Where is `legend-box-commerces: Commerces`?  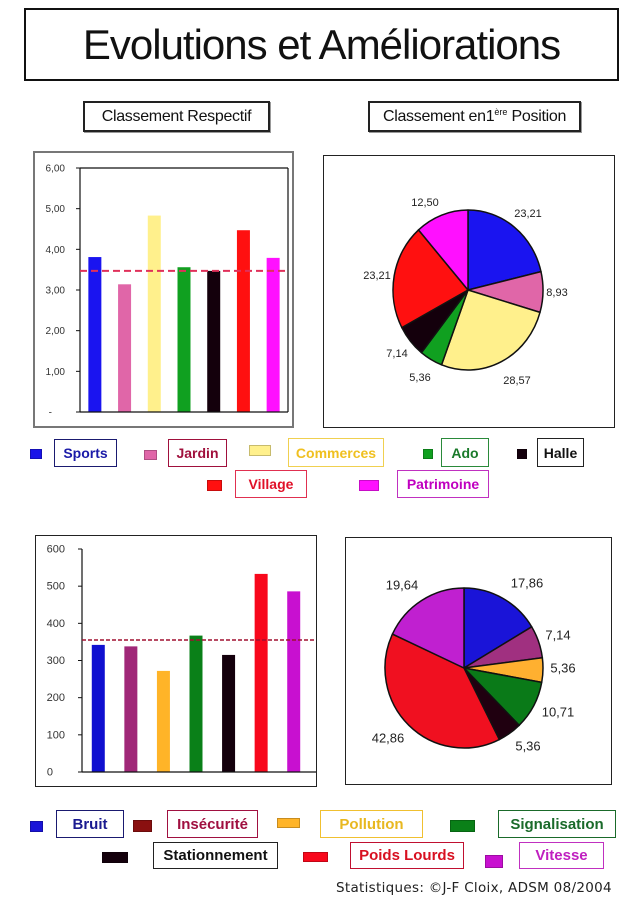
legend-box-commerces: Commerces is located at coordinates (336, 452).